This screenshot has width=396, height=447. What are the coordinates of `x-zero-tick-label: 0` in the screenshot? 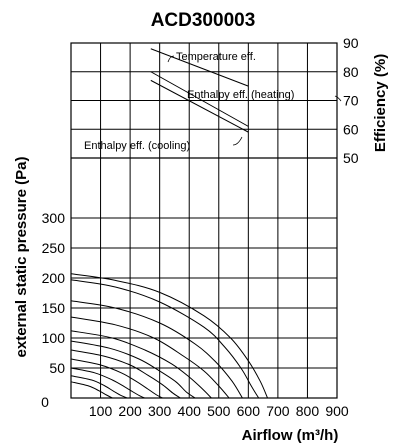 It's located at (45, 402).